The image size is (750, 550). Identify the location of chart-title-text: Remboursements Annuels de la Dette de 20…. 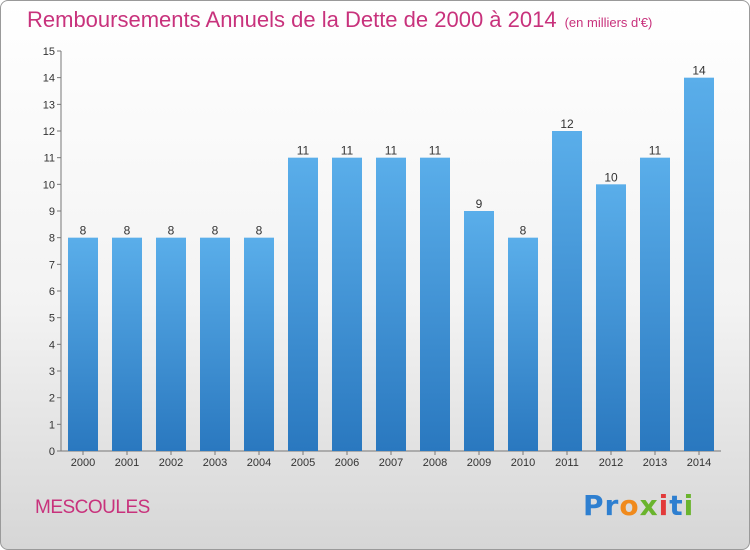
(292, 19).